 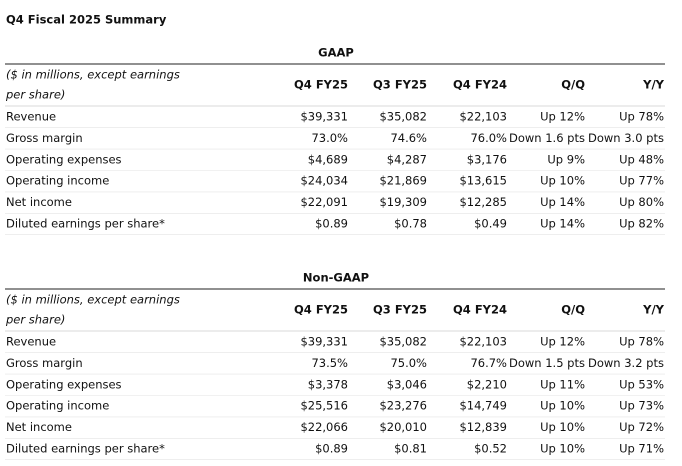 I want to click on cell: Up 73%, so click(x=641, y=406).